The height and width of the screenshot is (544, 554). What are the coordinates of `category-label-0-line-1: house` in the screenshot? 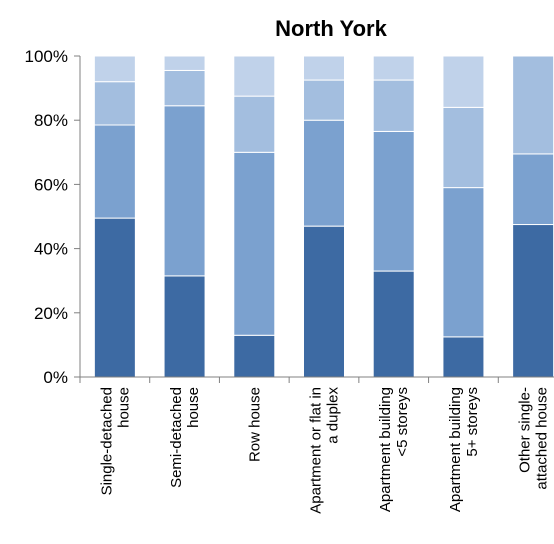 It's located at (123, 407).